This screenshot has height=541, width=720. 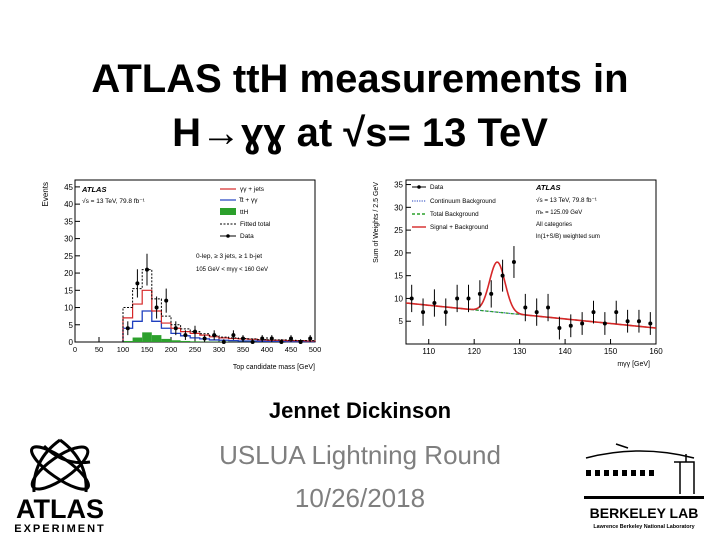 I want to click on chart-legend: γγ + jets t̅t + γγ ttH Fitted total Data, so click(x=245, y=213).